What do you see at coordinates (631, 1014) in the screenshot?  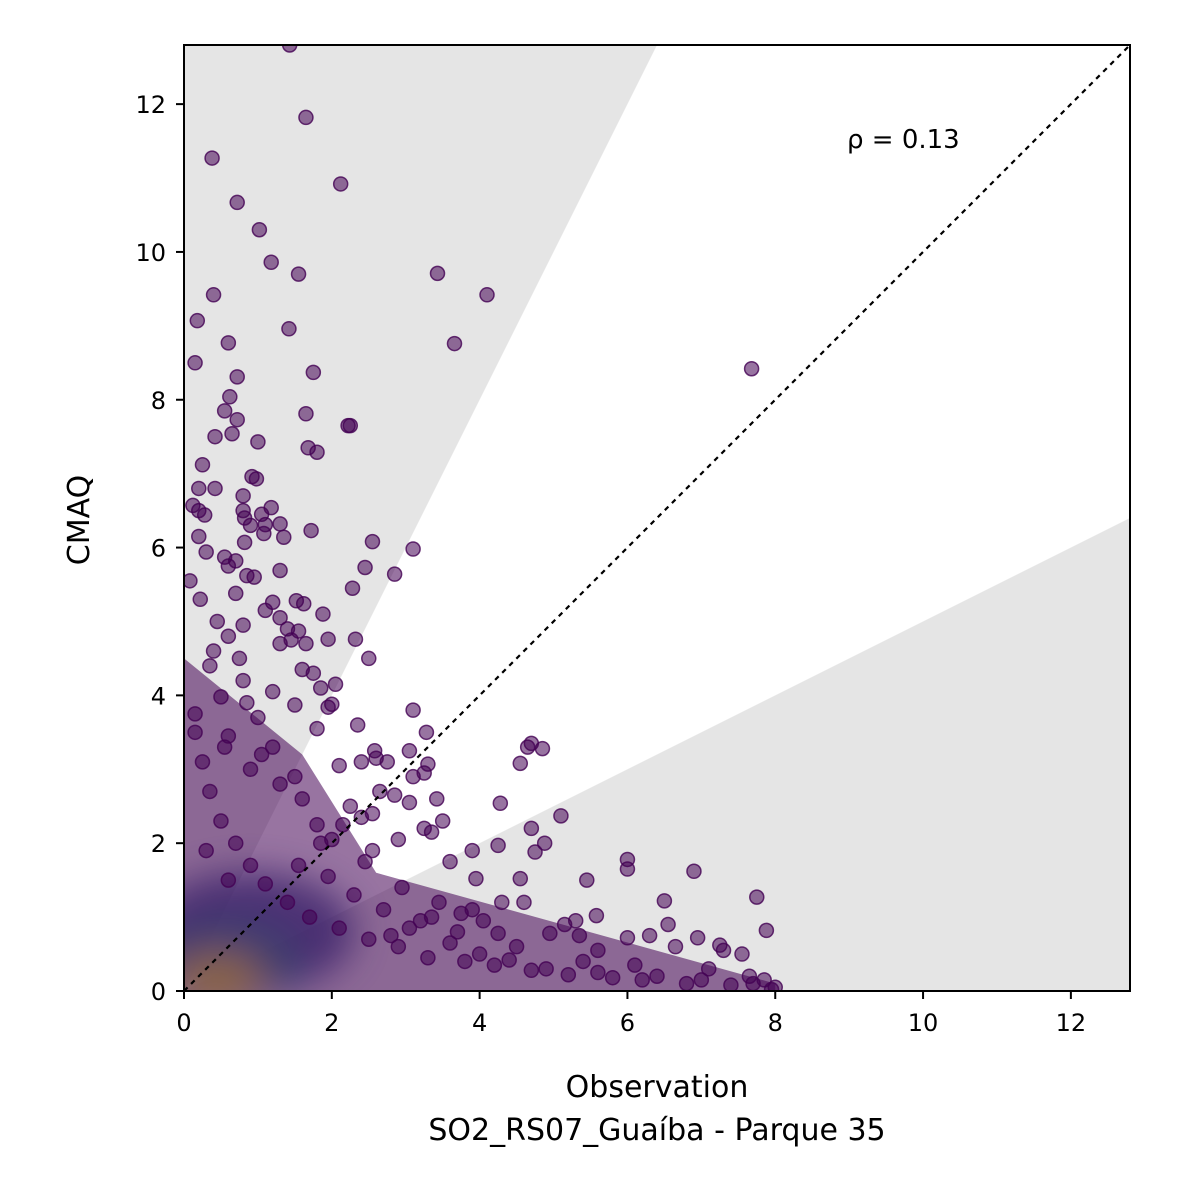 I see `x-axis: 0 2 4 6 8 10 12` at bounding box center [631, 1014].